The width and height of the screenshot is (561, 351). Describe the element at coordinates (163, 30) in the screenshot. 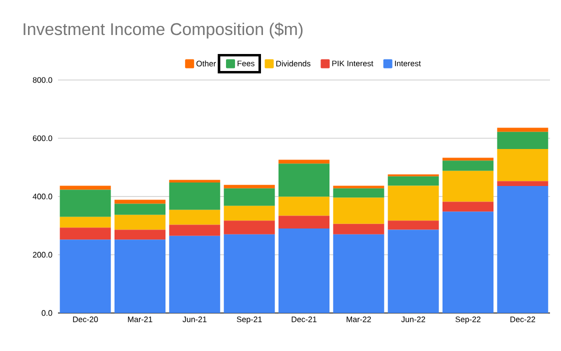

I see `chart-title: Investment Income Composition ($m)` at that location.